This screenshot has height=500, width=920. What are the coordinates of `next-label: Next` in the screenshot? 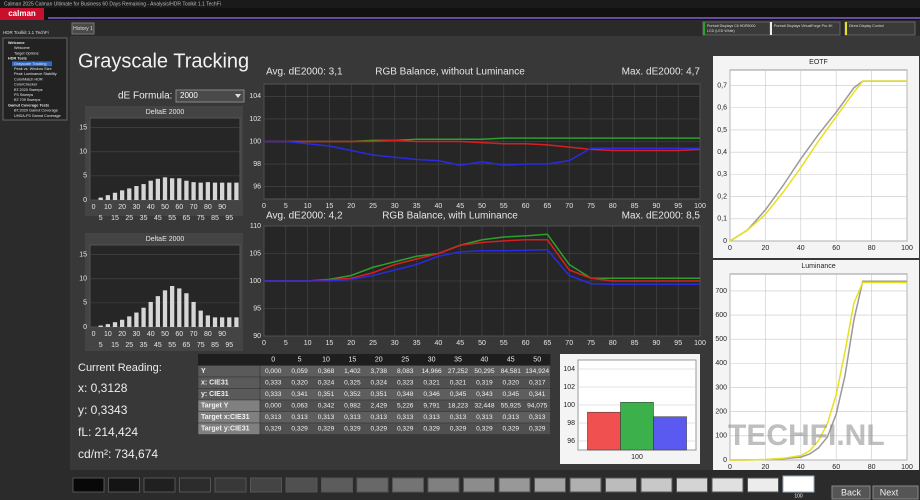 It's located at (889, 492).